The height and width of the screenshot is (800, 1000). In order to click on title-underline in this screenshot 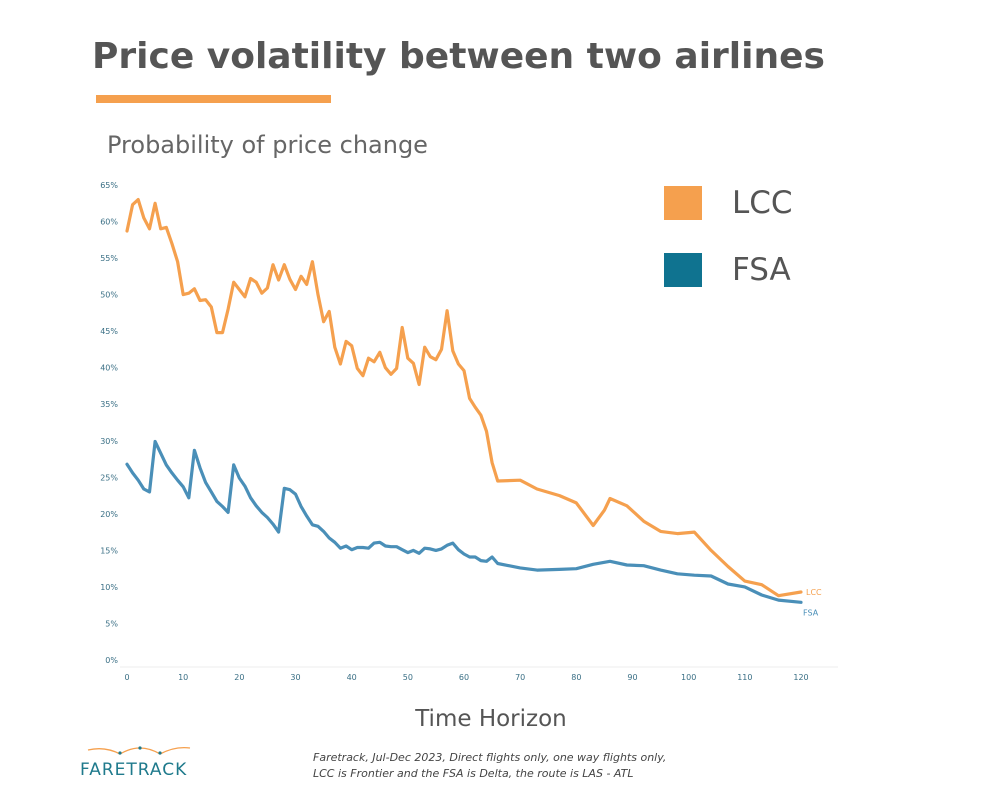, I will do `click(213, 99)`.